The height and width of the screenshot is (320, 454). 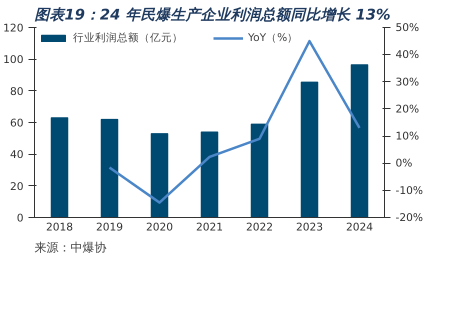 I want to click on y-tick-label: 0, so click(x=20, y=218).